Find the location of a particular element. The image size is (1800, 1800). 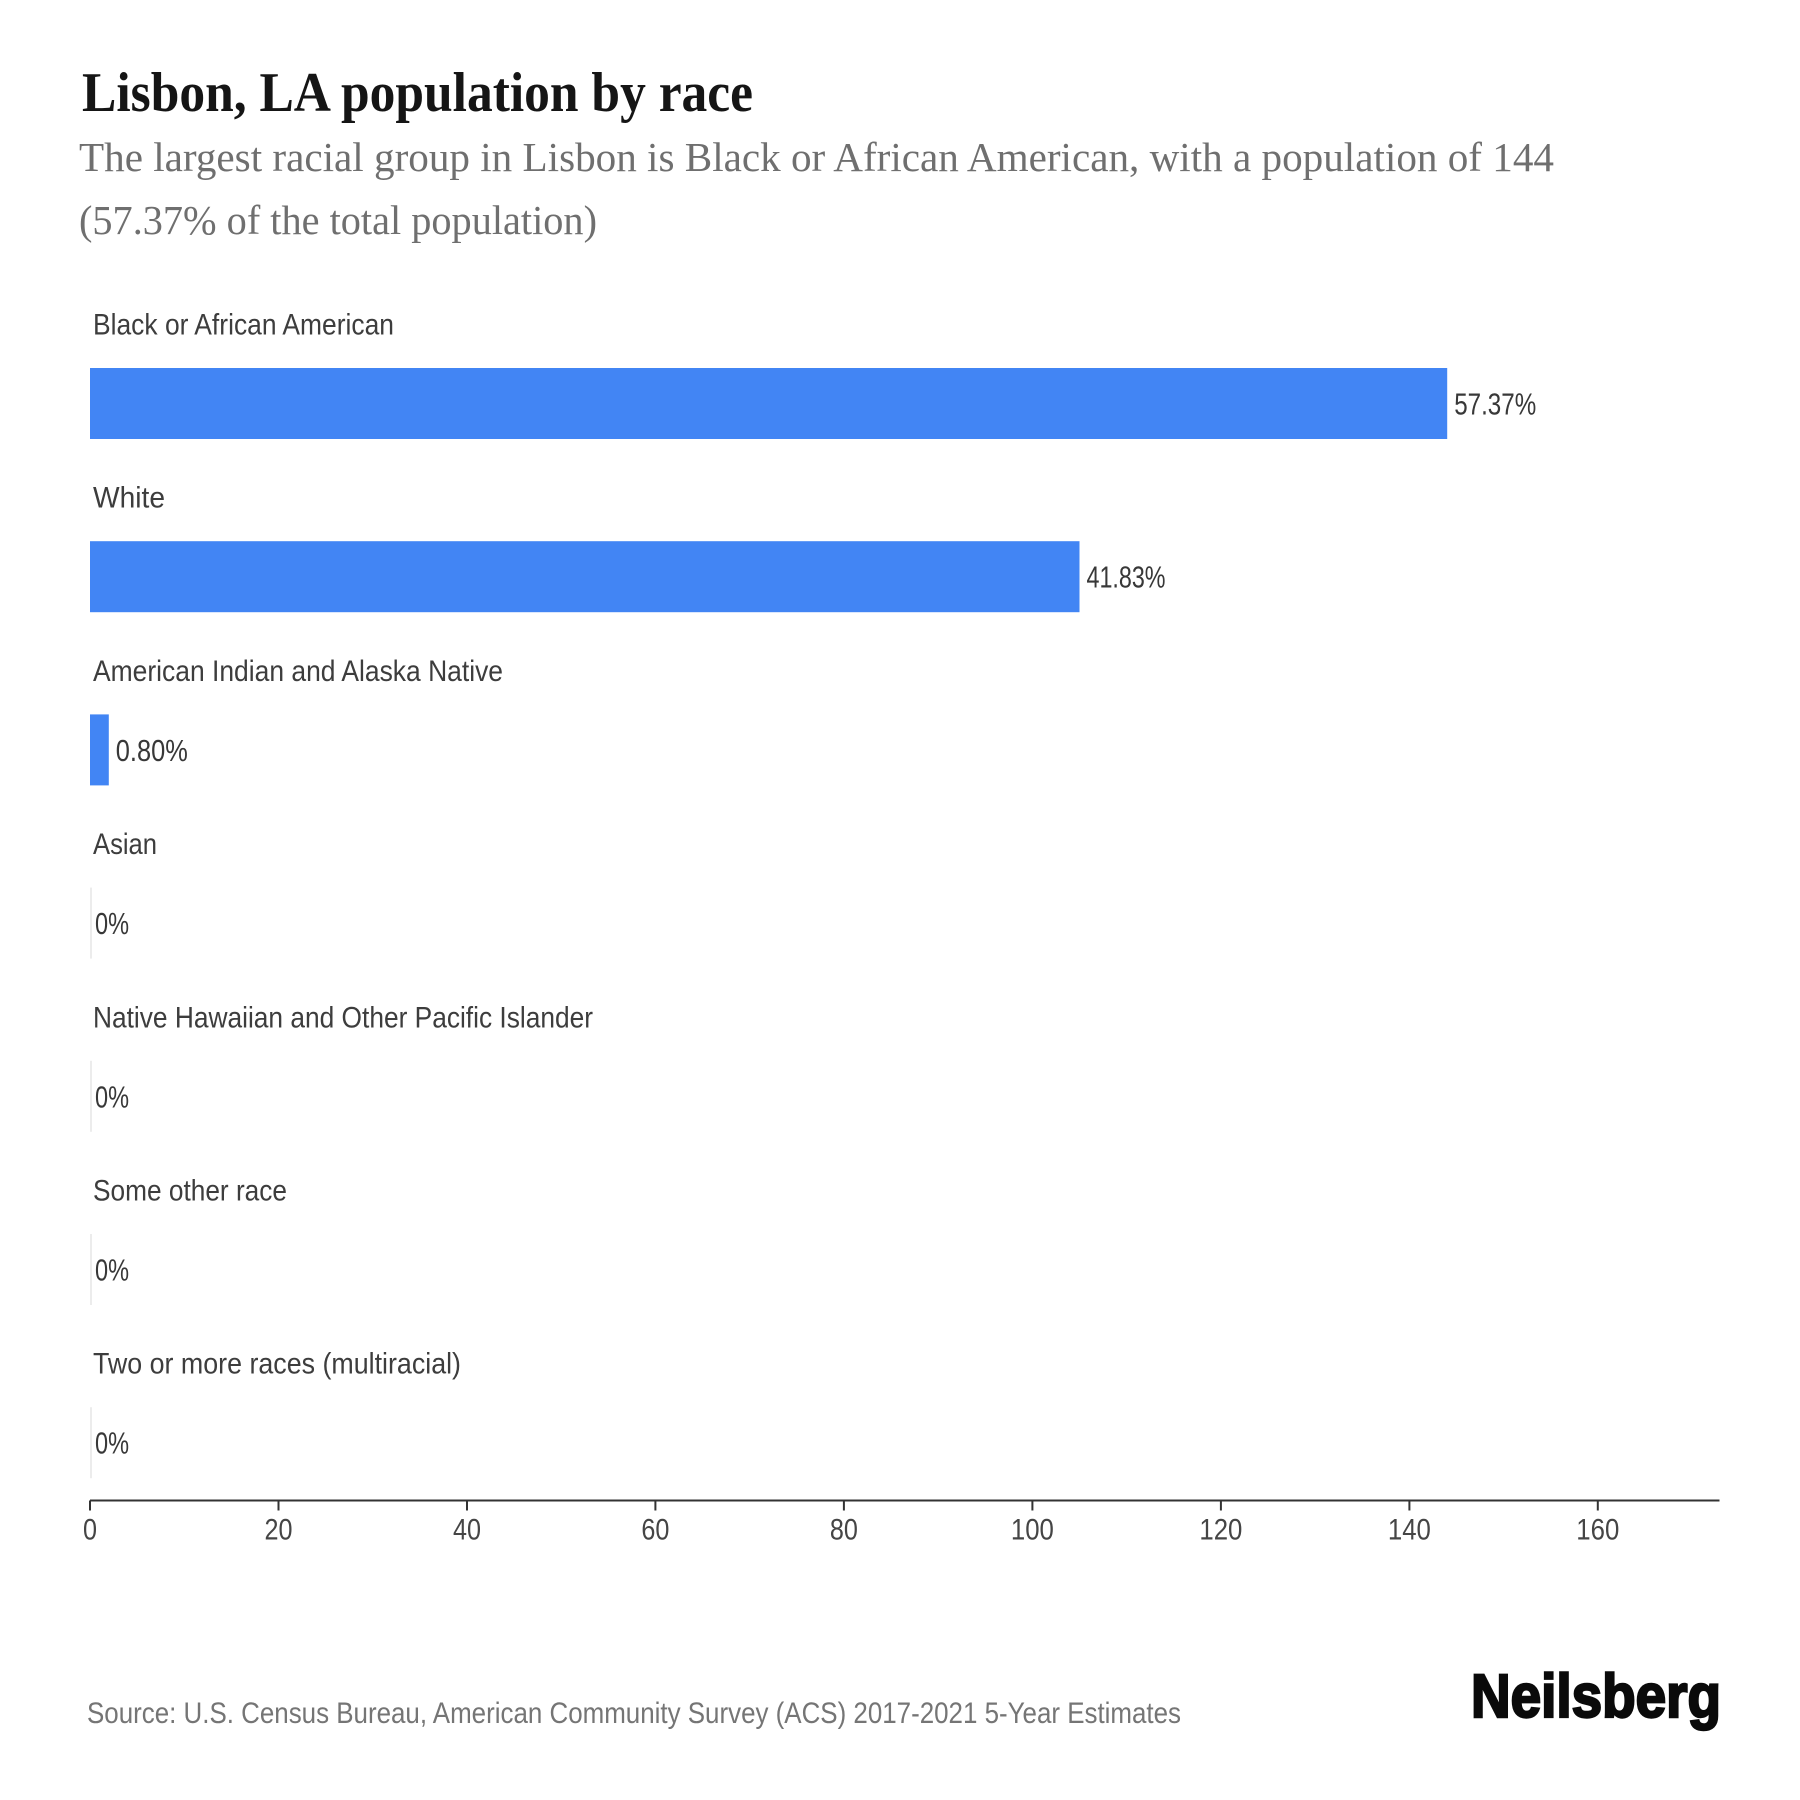

svg-text: 120 is located at coordinates (1220, 1530).